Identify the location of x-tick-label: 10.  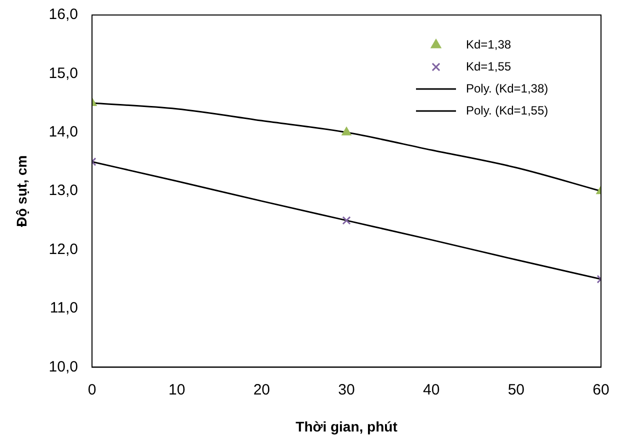
(177, 389).